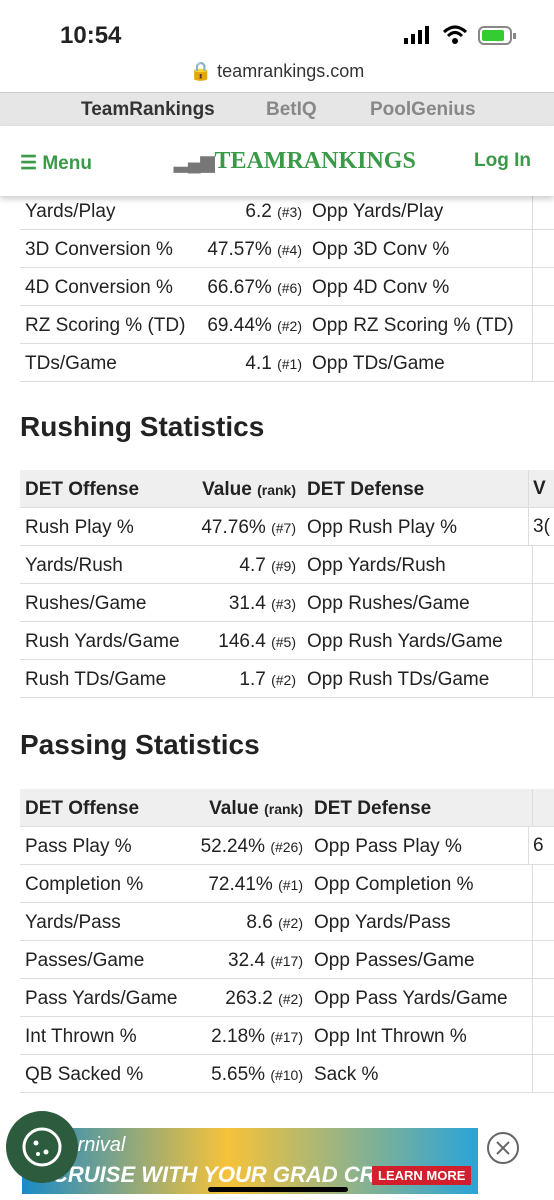  Describe the element at coordinates (249, 998) in the screenshot. I see `value: 263.2` at that location.